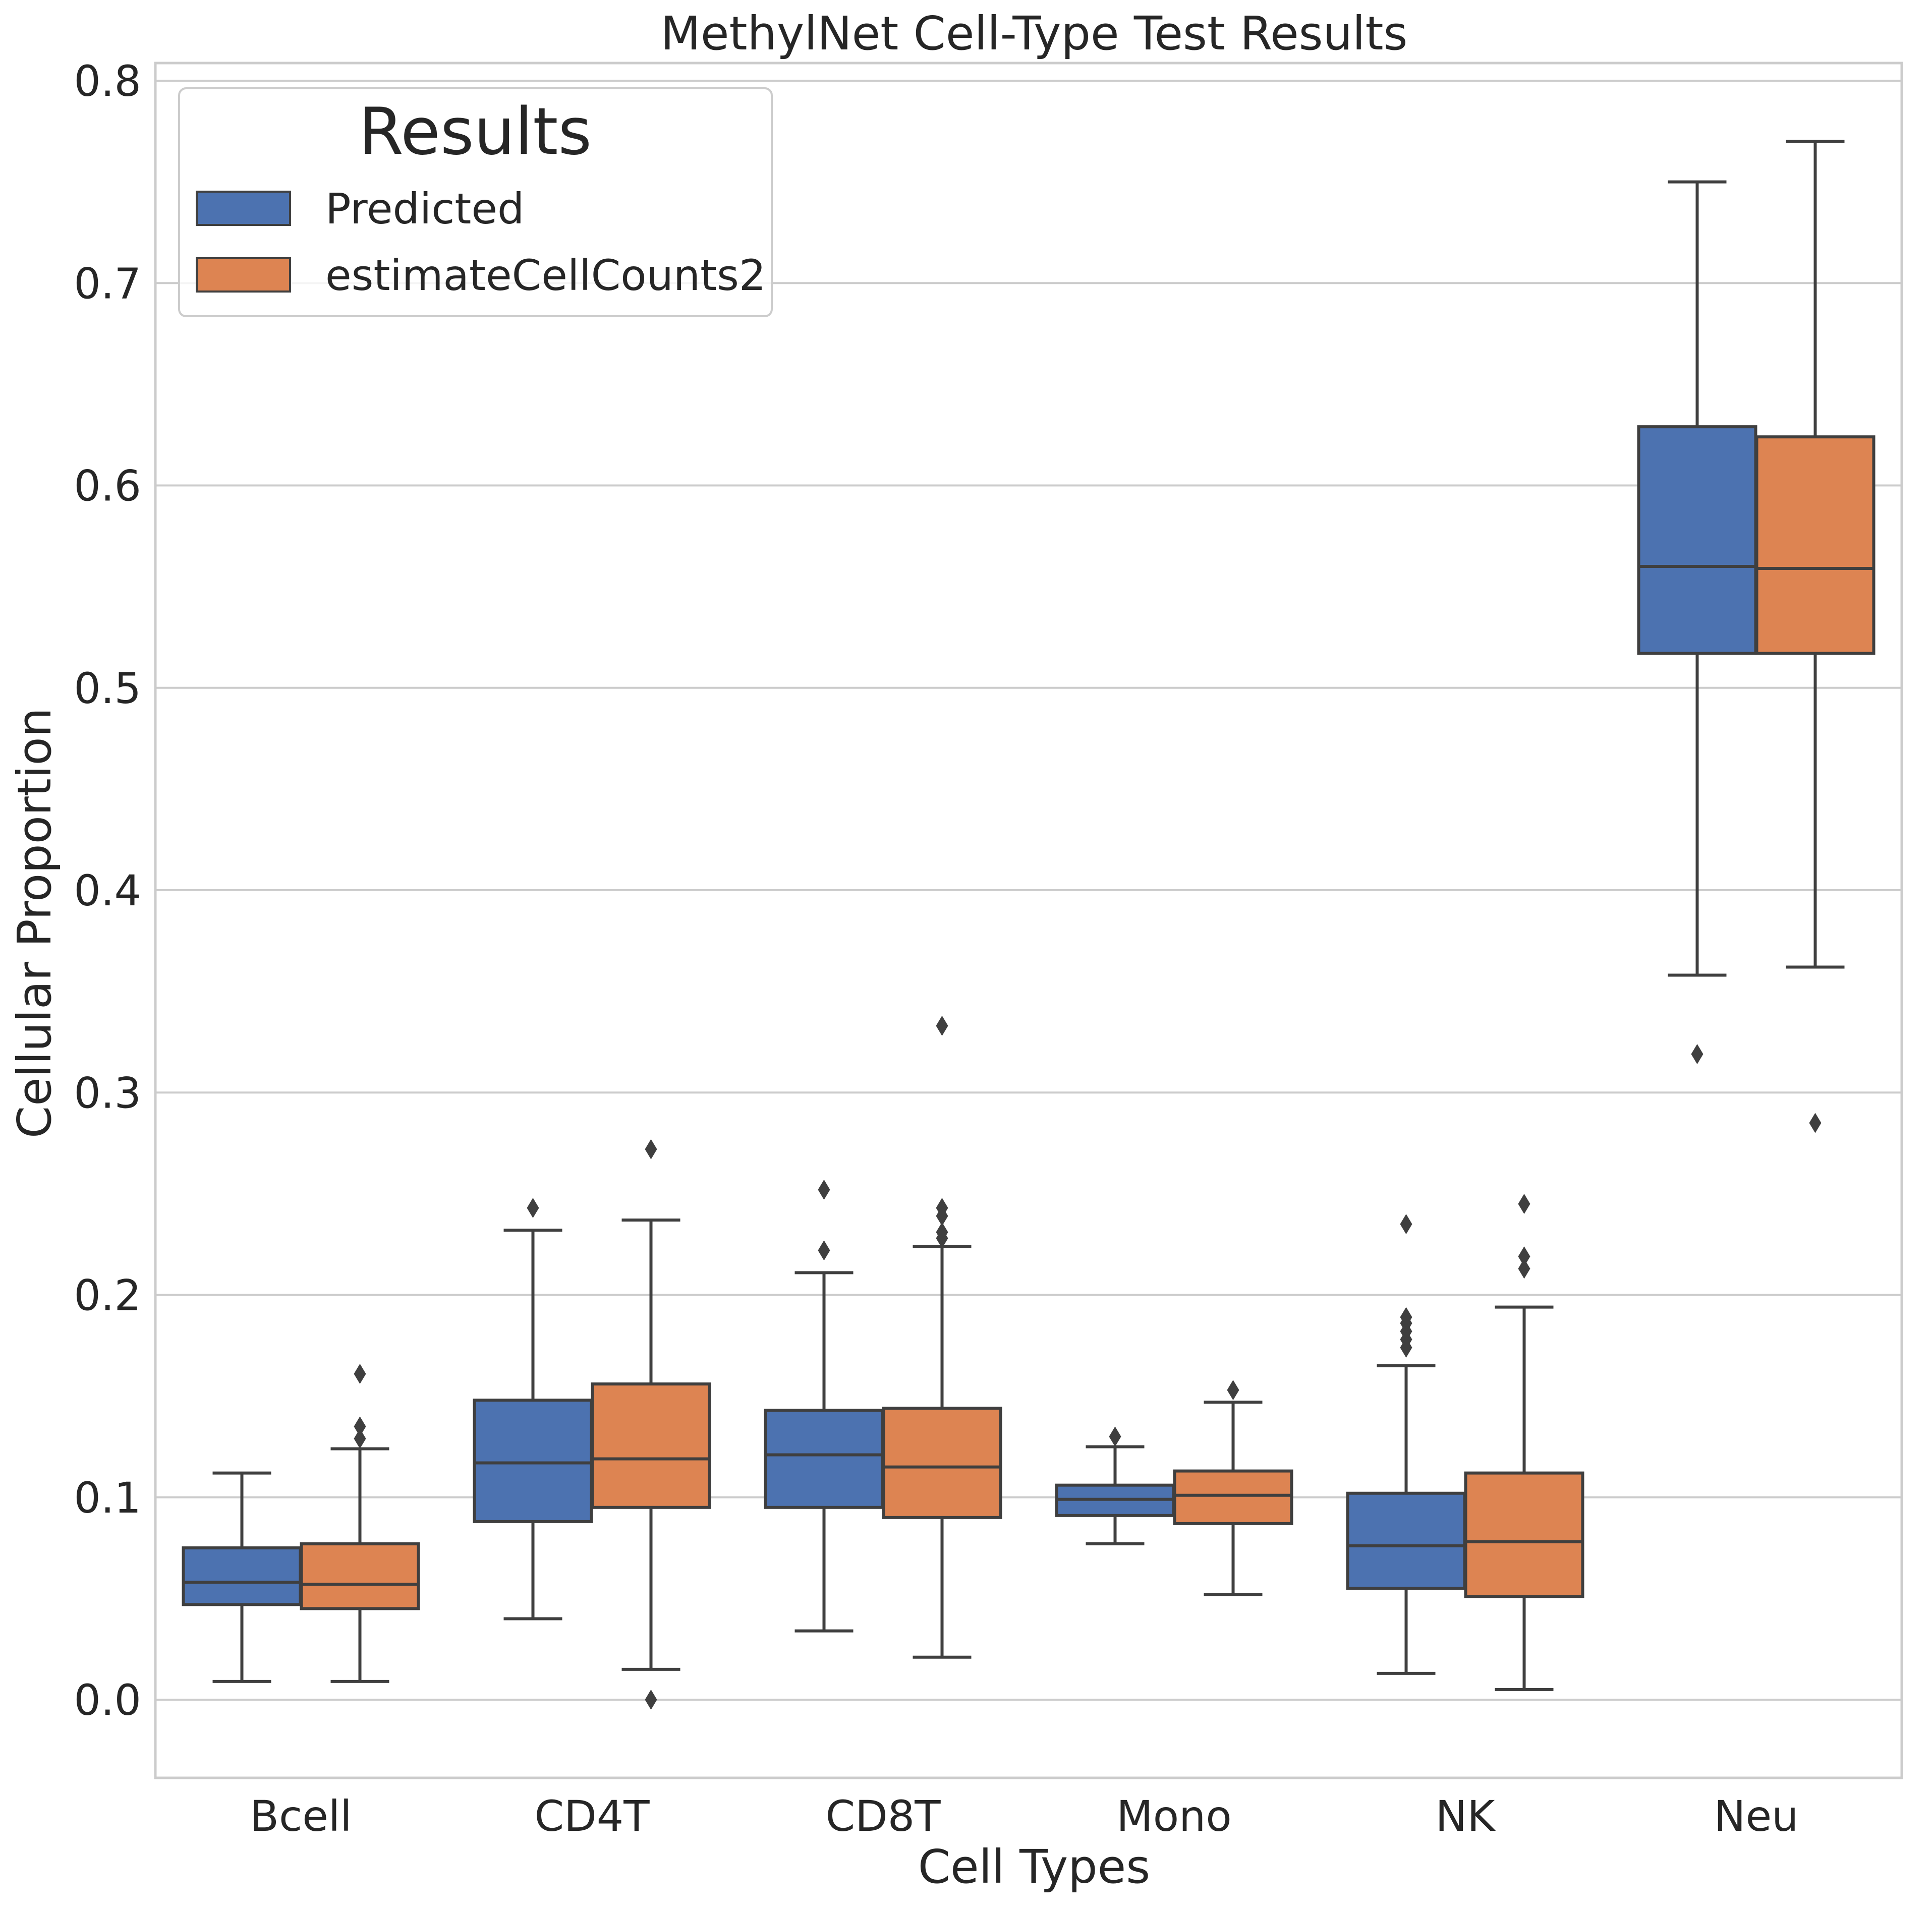  I want to click on box-neu-estimatecellcounts2, so click(1815, 636).